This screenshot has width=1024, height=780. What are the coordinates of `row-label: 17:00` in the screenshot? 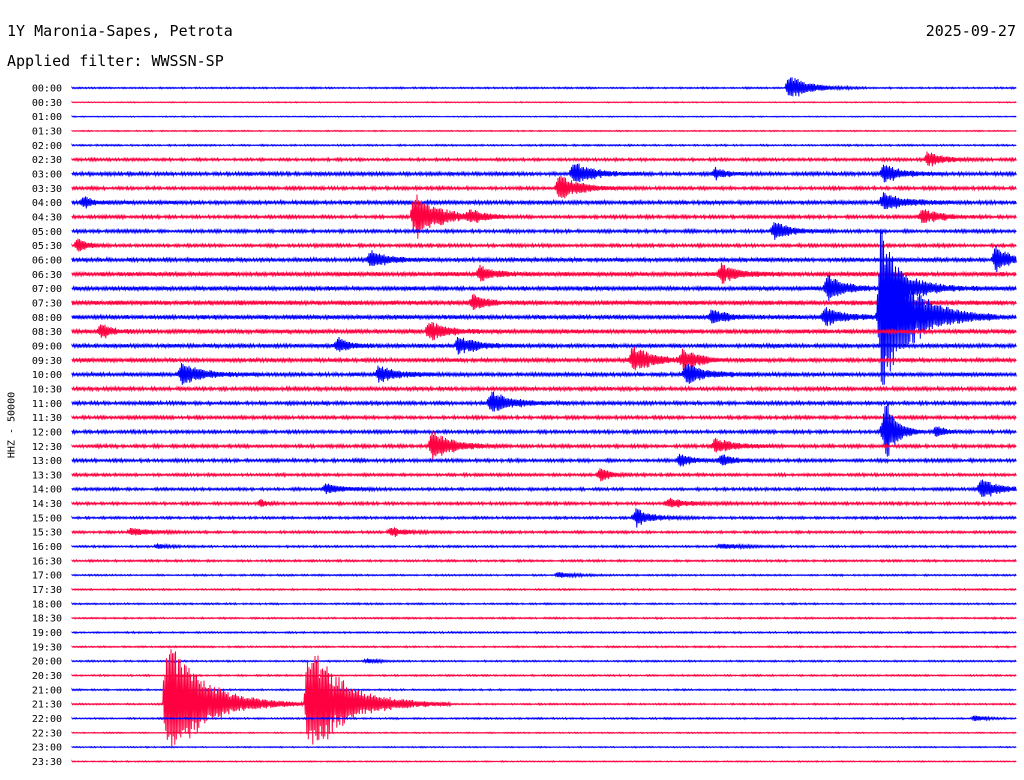 It's located at (47, 576).